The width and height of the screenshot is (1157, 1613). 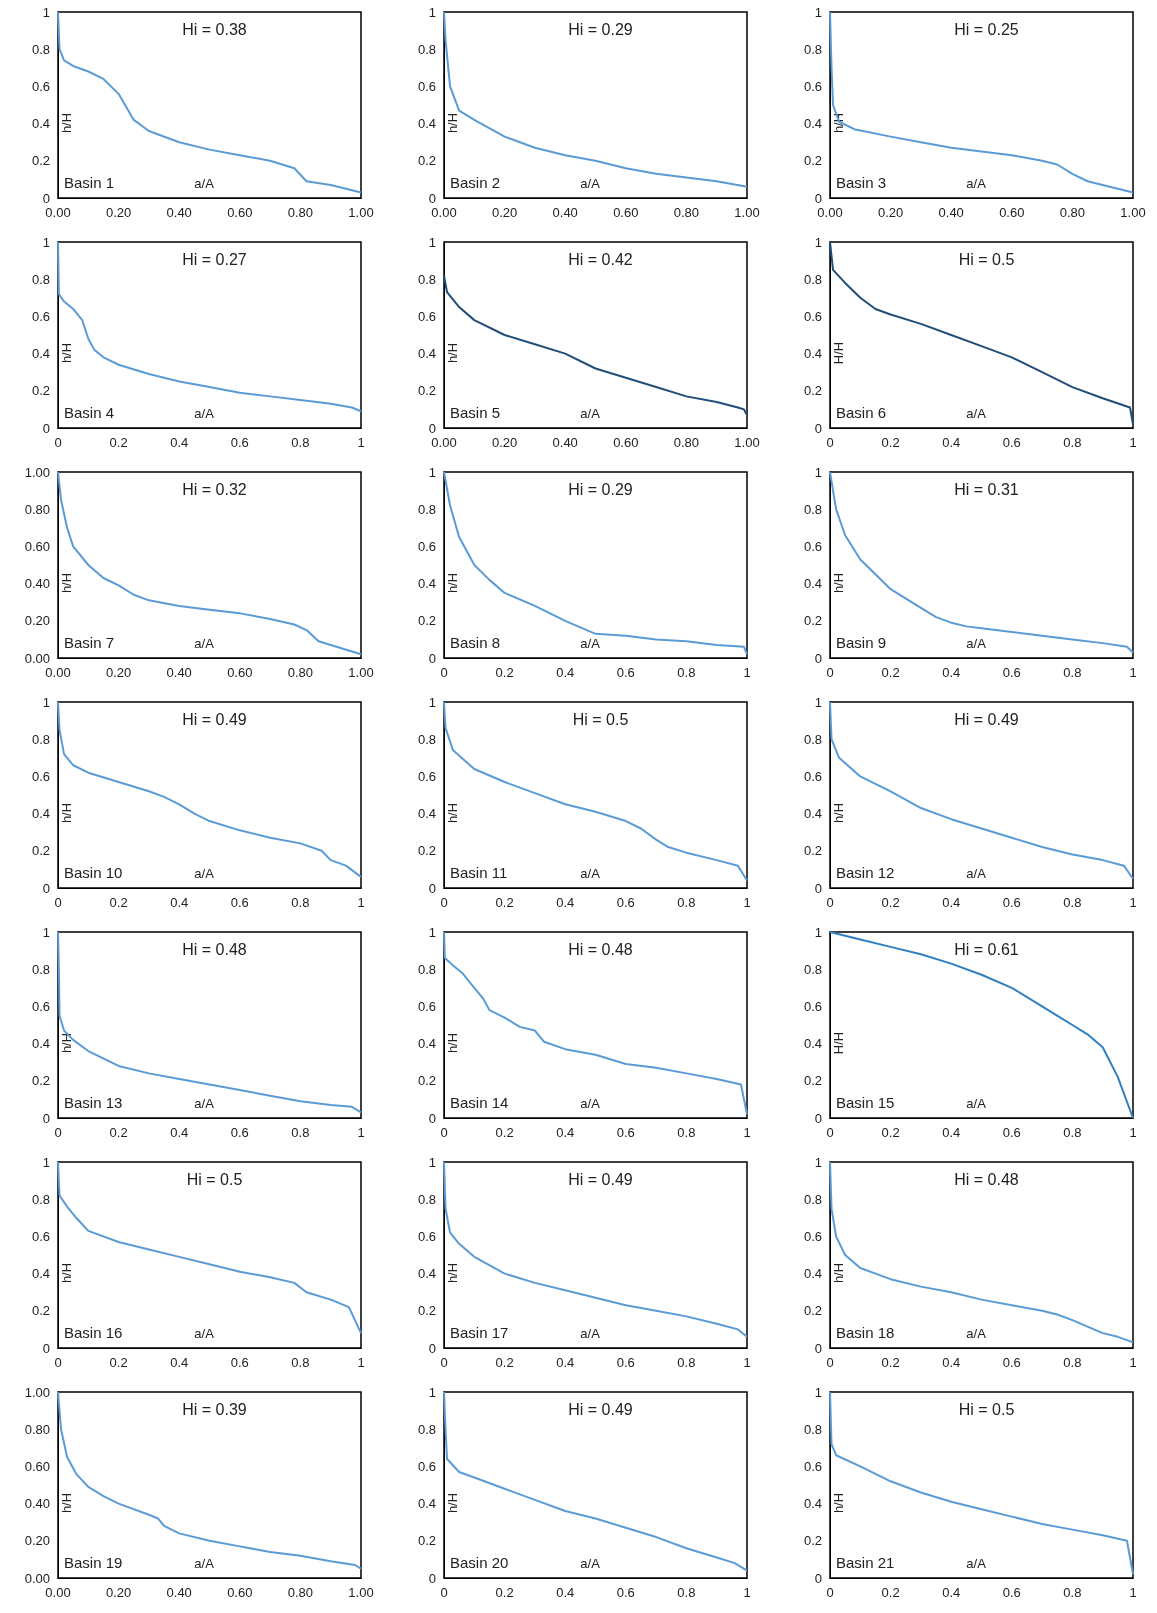 I want to click on text: Hi = 0.48, so click(x=214, y=949).